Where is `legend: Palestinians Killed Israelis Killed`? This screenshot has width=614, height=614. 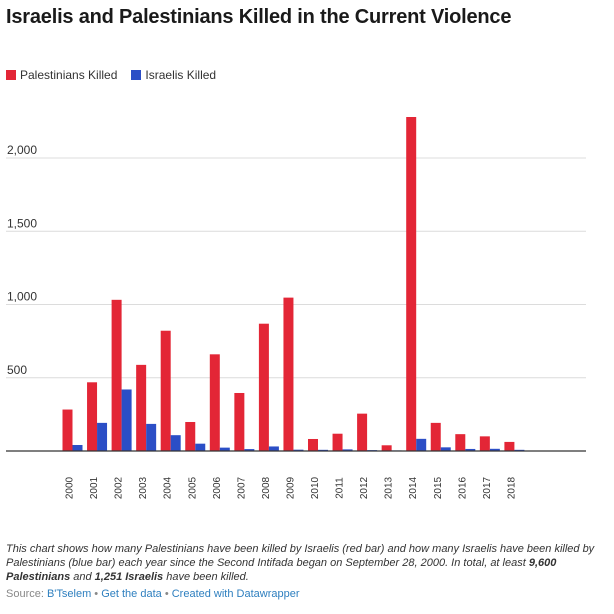
legend: Palestinians Killed Israelis Killed is located at coordinates (118, 75).